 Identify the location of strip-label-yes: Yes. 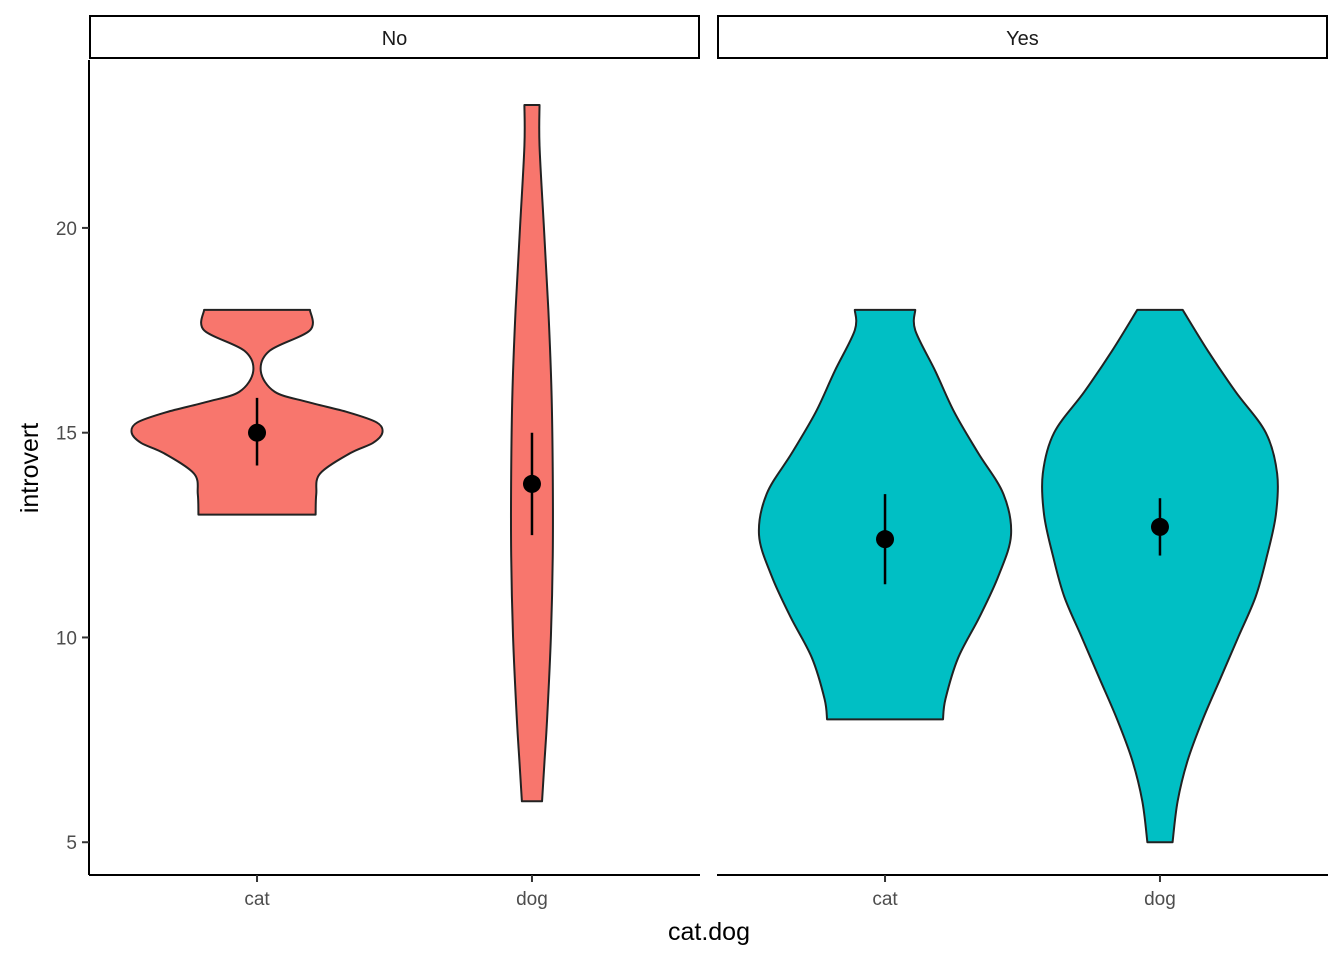
(1022, 39).